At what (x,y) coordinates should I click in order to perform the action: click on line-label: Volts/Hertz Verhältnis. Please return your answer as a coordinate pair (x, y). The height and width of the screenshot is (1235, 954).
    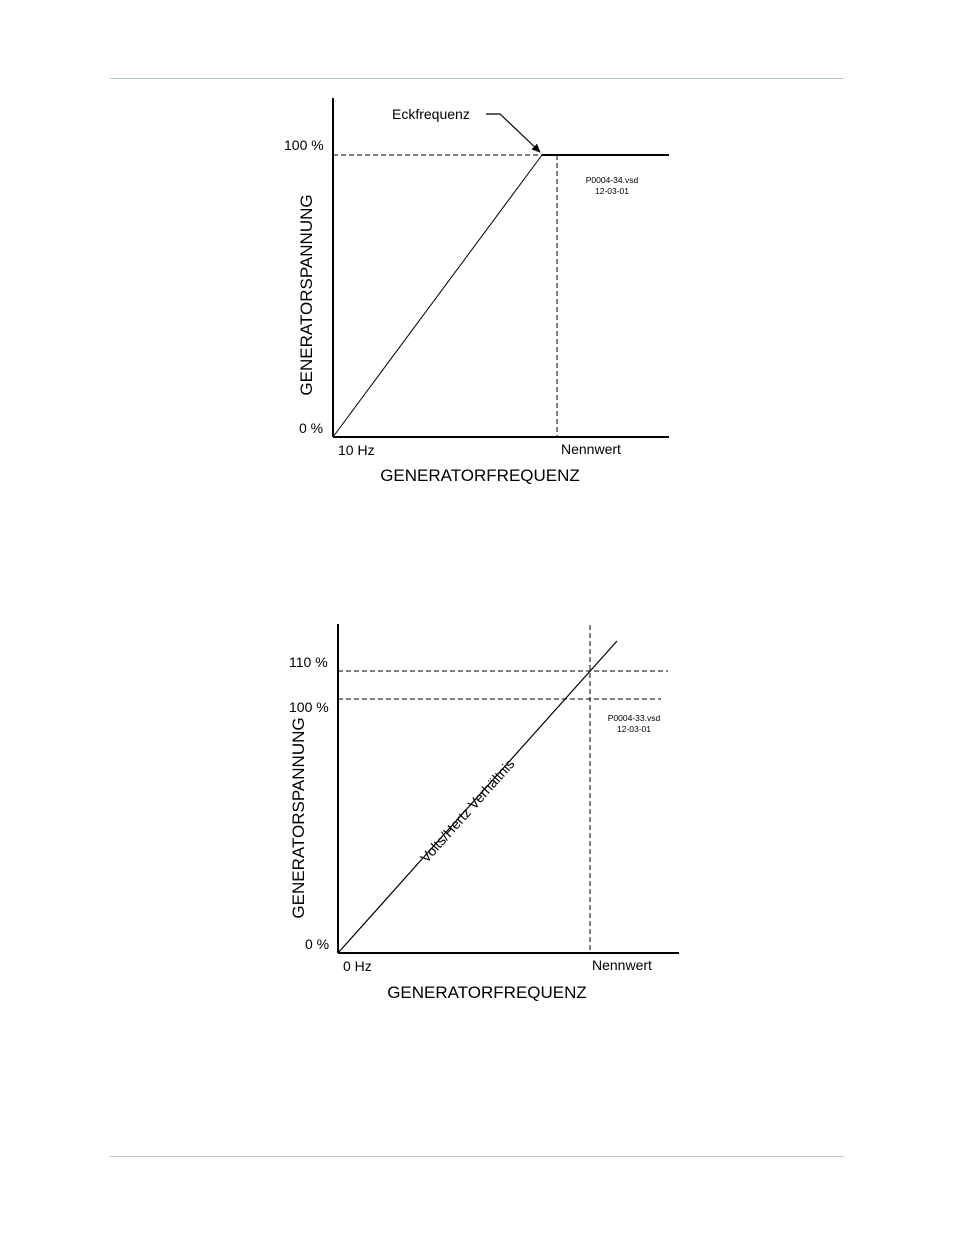
    Looking at the image, I should click on (467, 811).